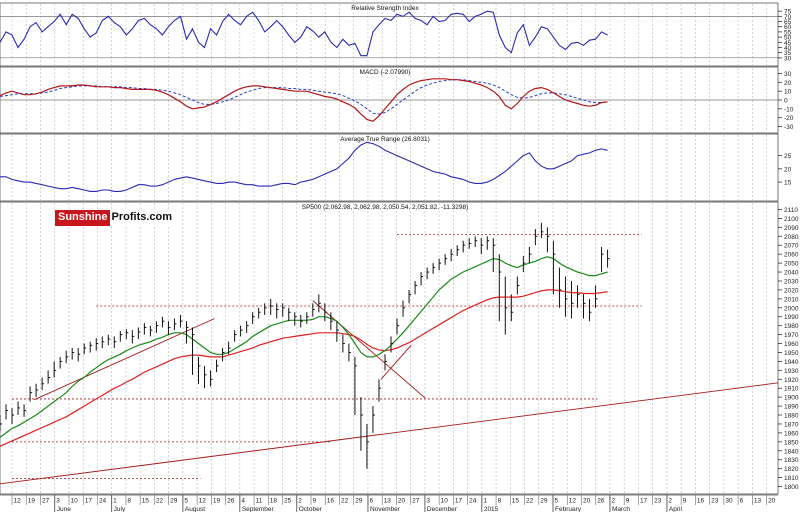 The image size is (800, 517). Describe the element at coordinates (473, 501) in the screenshot. I see `xtick-label-32: 24` at that location.